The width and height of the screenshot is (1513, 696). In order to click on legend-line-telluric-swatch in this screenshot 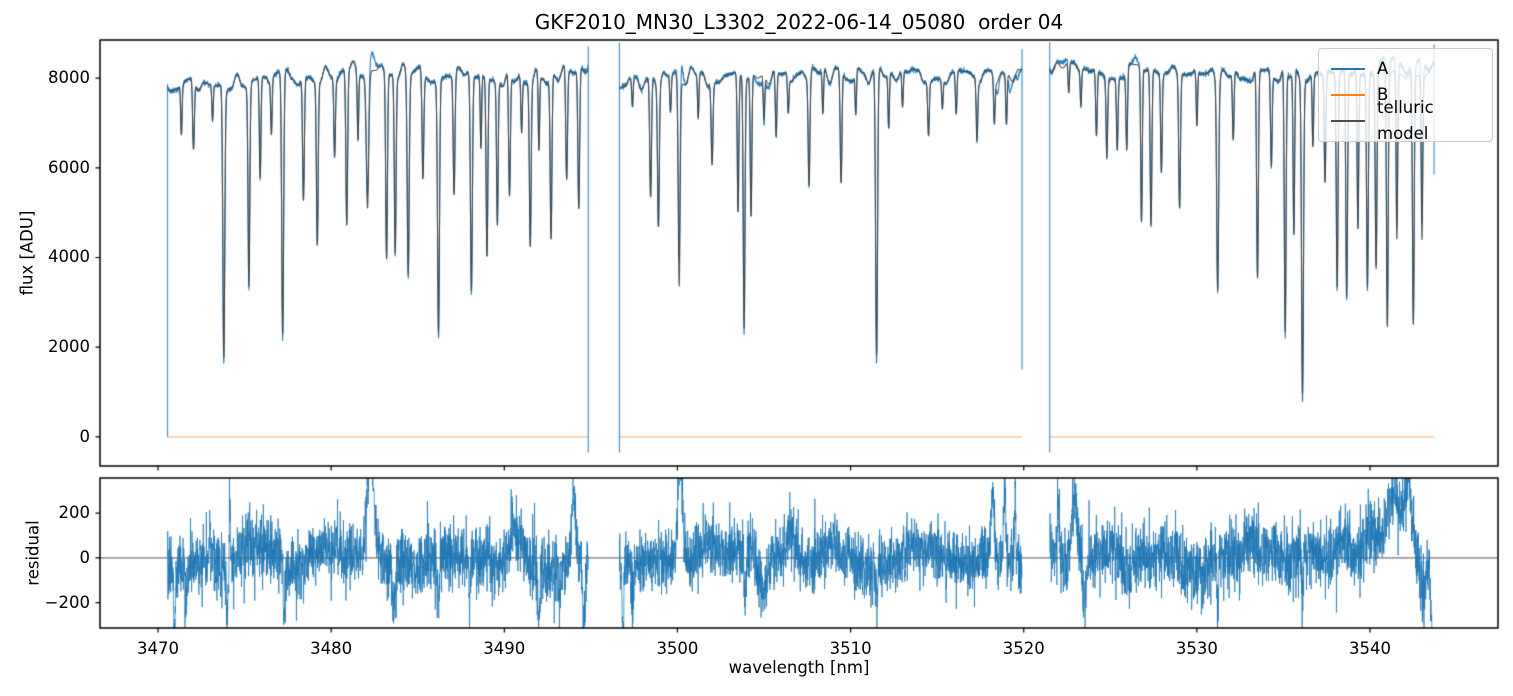, I will do `click(1348, 121)`.